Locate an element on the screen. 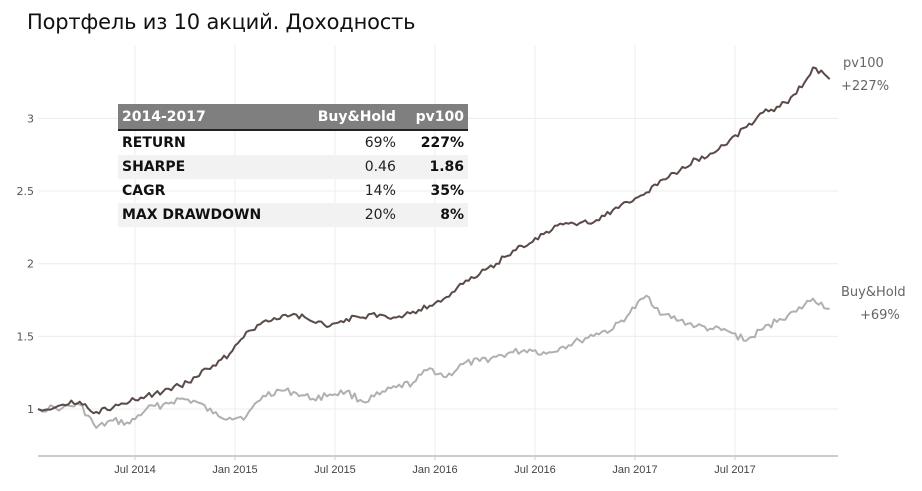 This screenshot has height=491, width=922. pv100-value: 227% is located at coordinates (442, 143).